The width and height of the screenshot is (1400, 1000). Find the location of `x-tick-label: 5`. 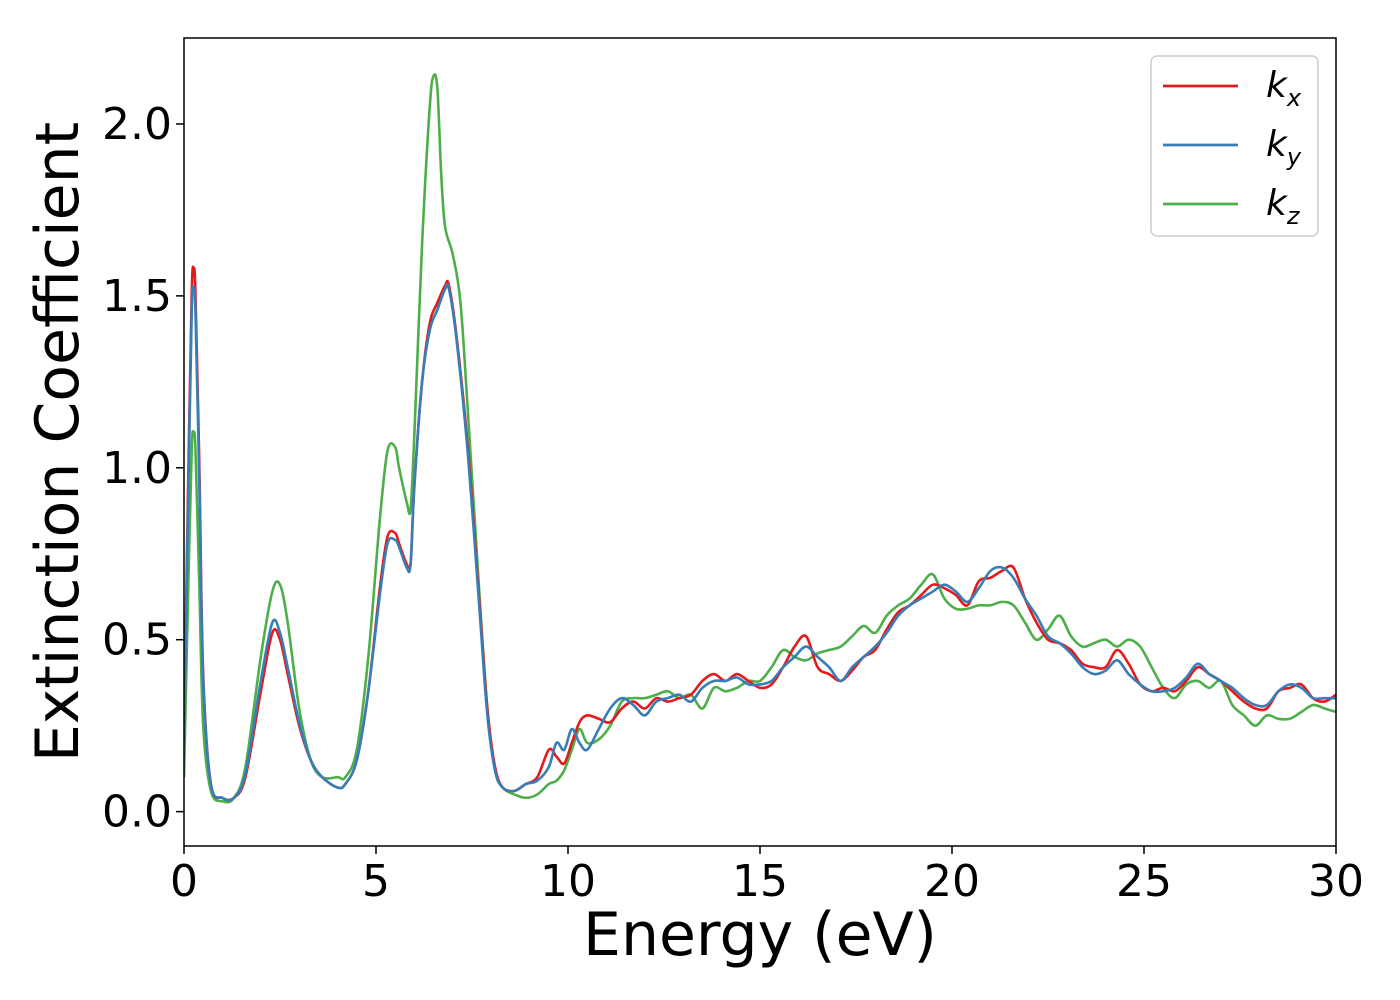

x-tick-label: 5 is located at coordinates (376, 881).